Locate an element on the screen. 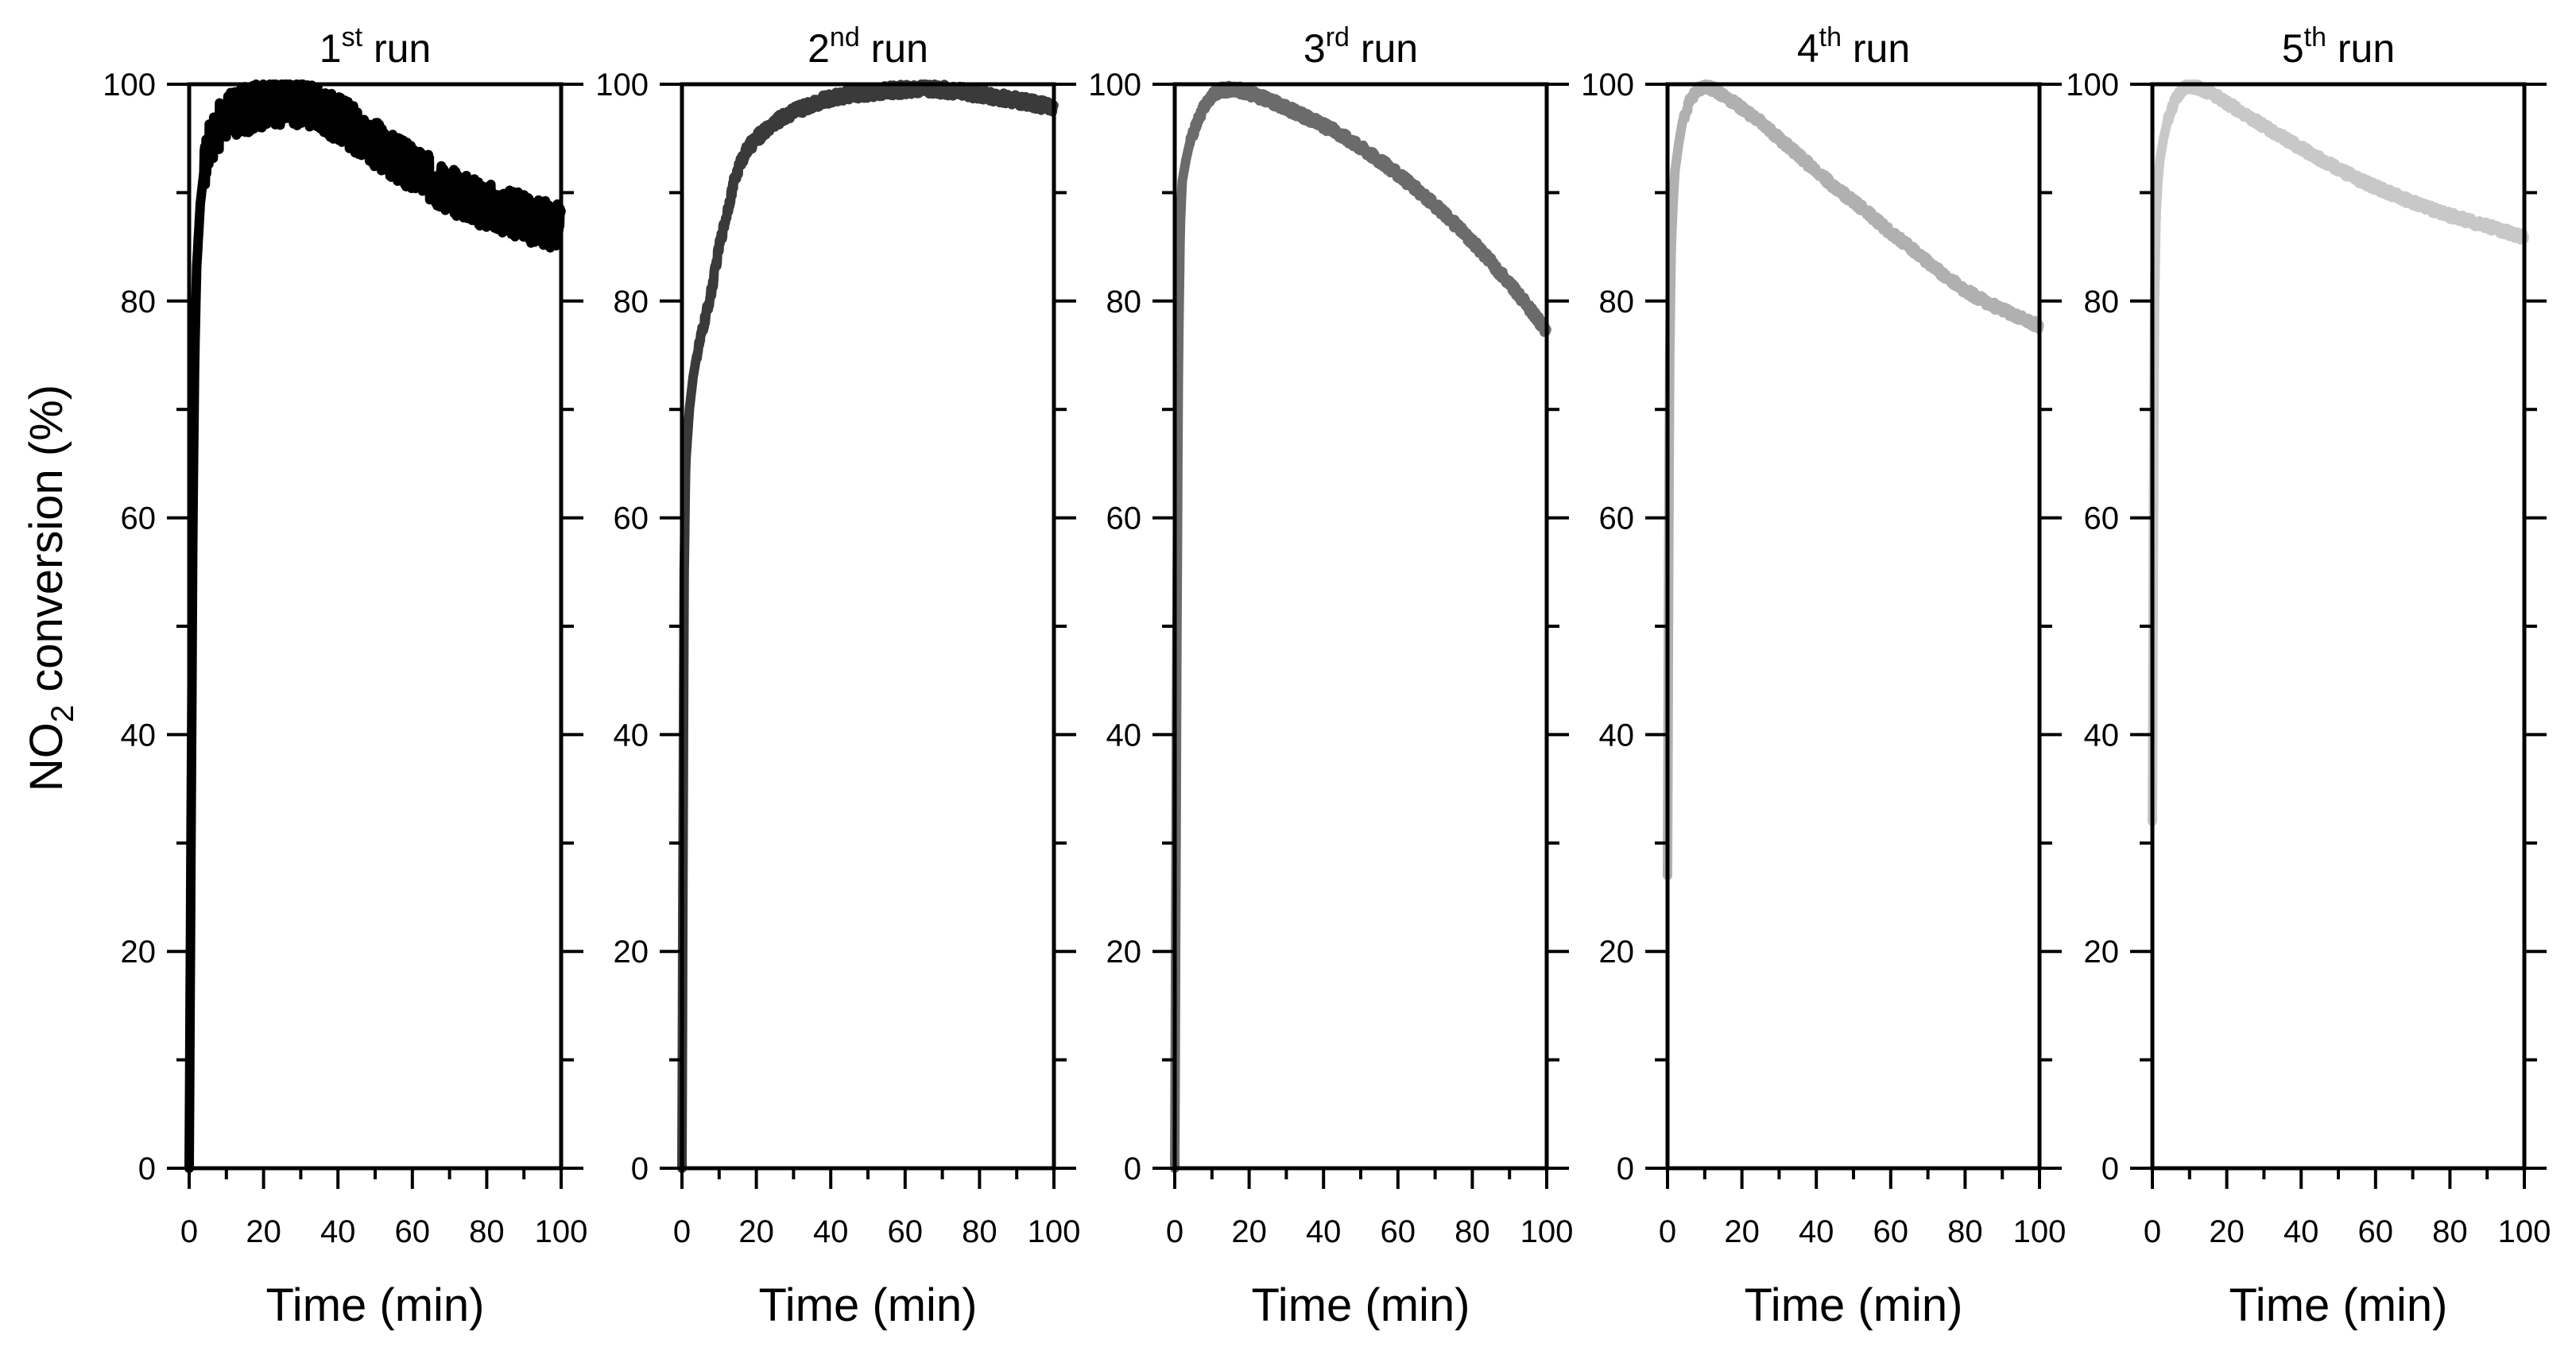  panel-title-number: 1 is located at coordinates (331, 48).